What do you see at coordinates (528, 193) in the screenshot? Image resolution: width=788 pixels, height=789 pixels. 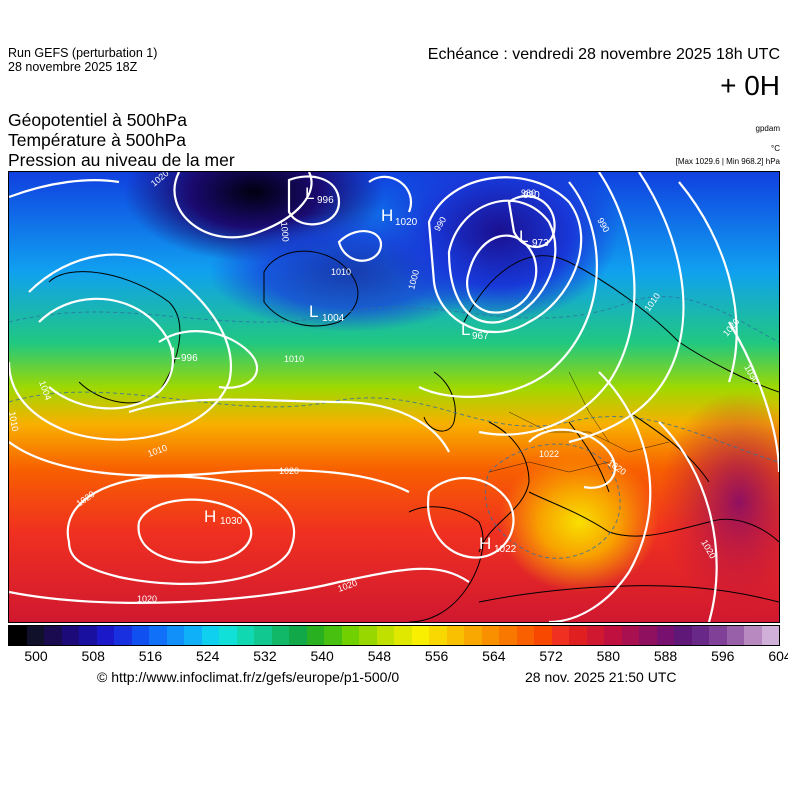 I see `isobar-label: 980` at bounding box center [528, 193].